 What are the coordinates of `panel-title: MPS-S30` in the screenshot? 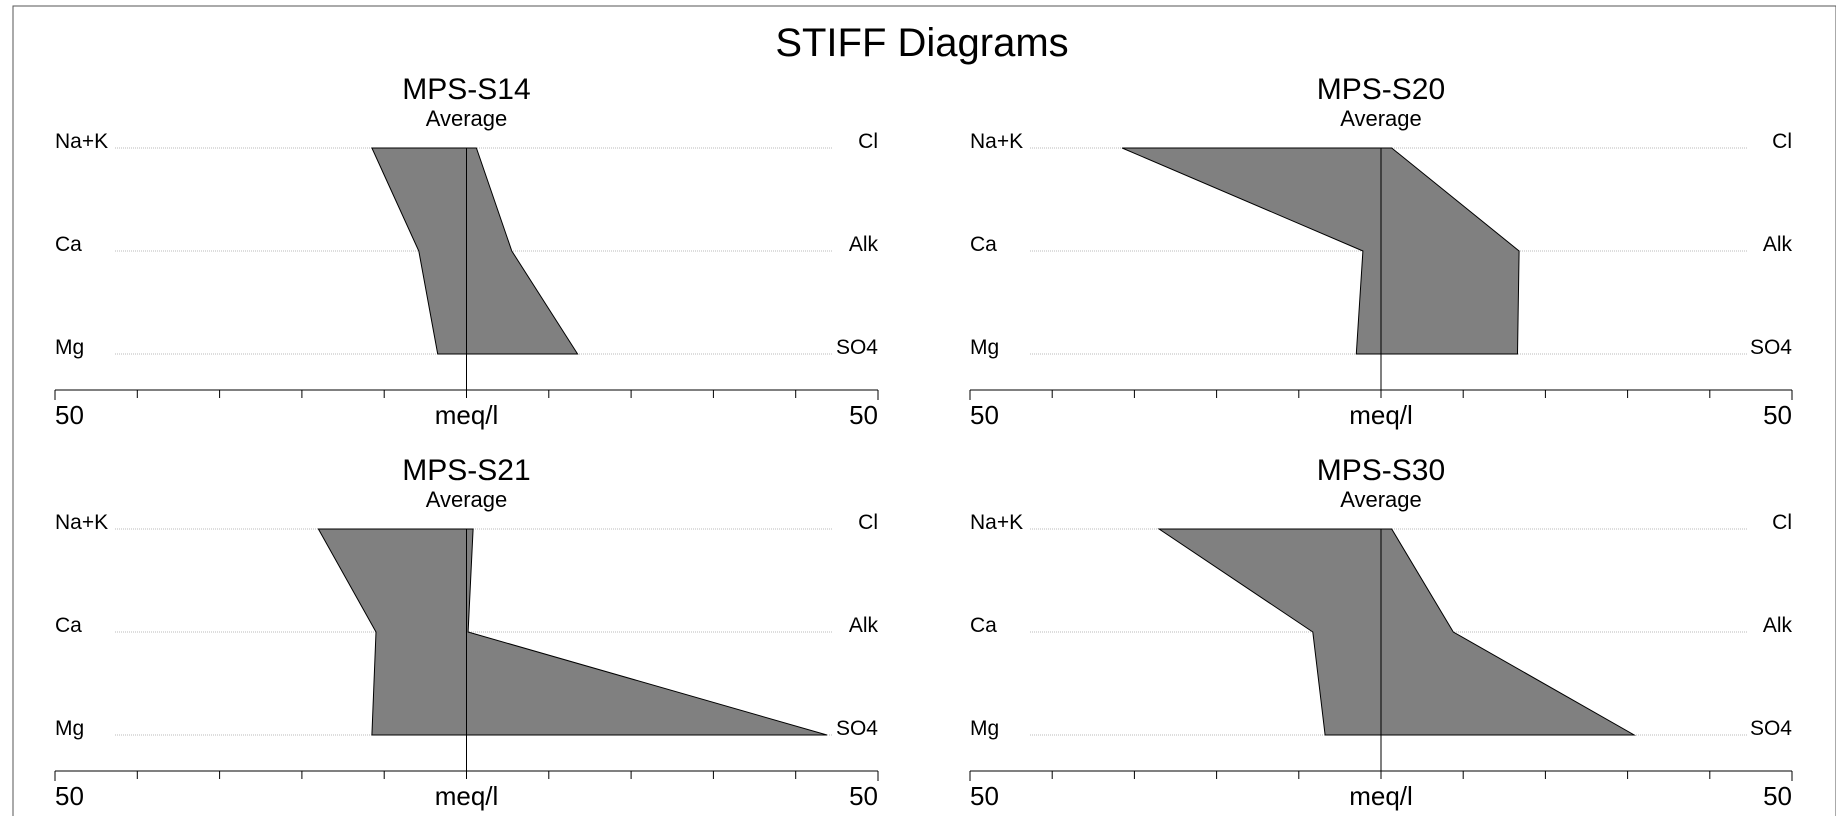 It's located at (1381, 470).